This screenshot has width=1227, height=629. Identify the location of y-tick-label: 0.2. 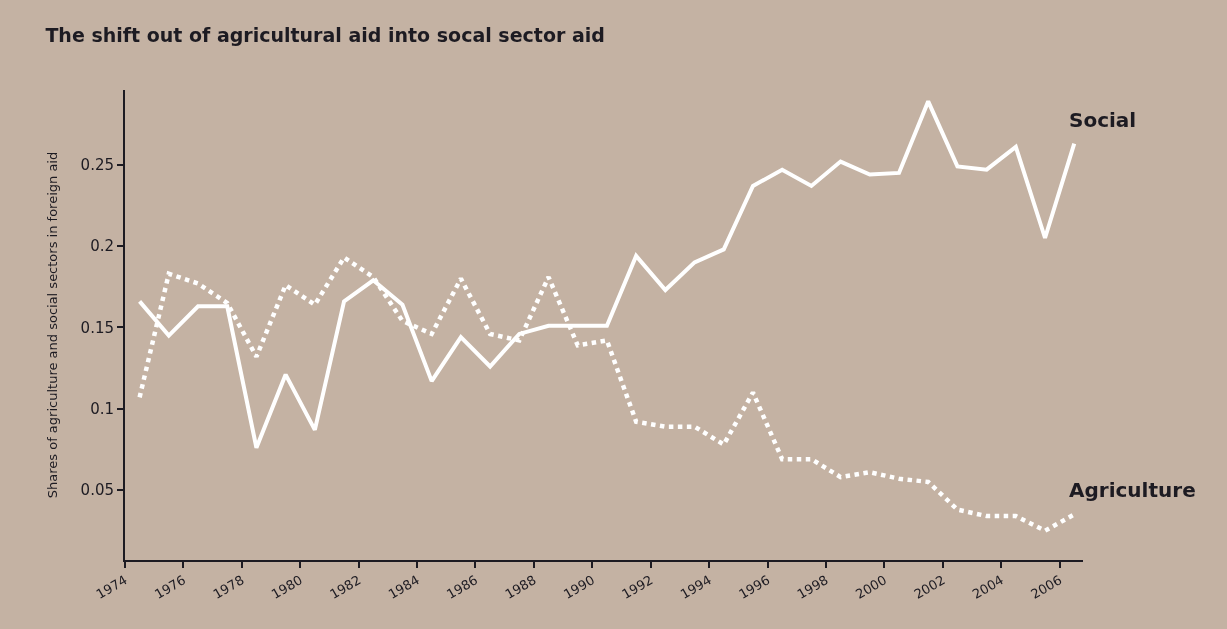
(102, 246).